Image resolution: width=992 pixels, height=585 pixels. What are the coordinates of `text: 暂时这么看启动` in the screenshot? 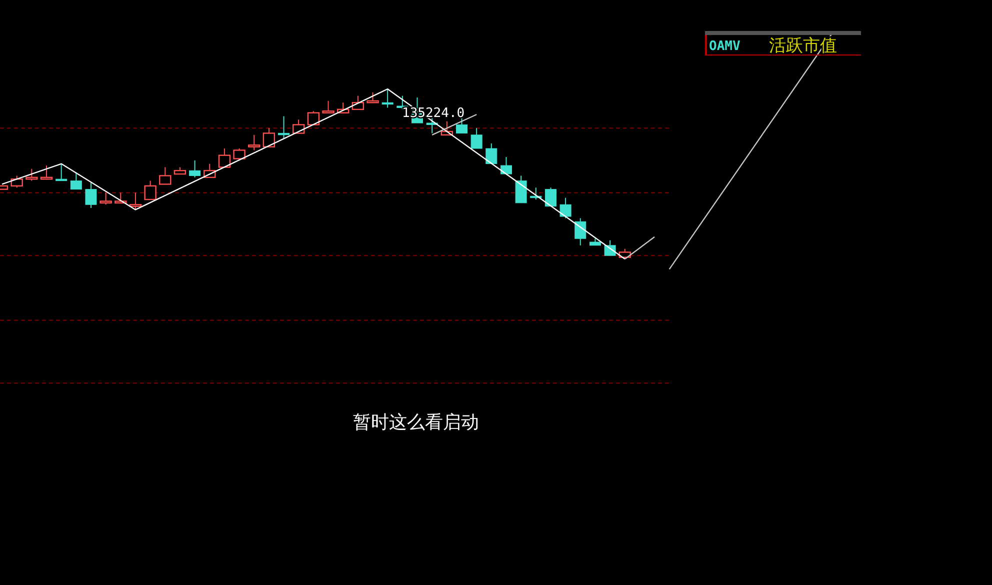 It's located at (416, 422).